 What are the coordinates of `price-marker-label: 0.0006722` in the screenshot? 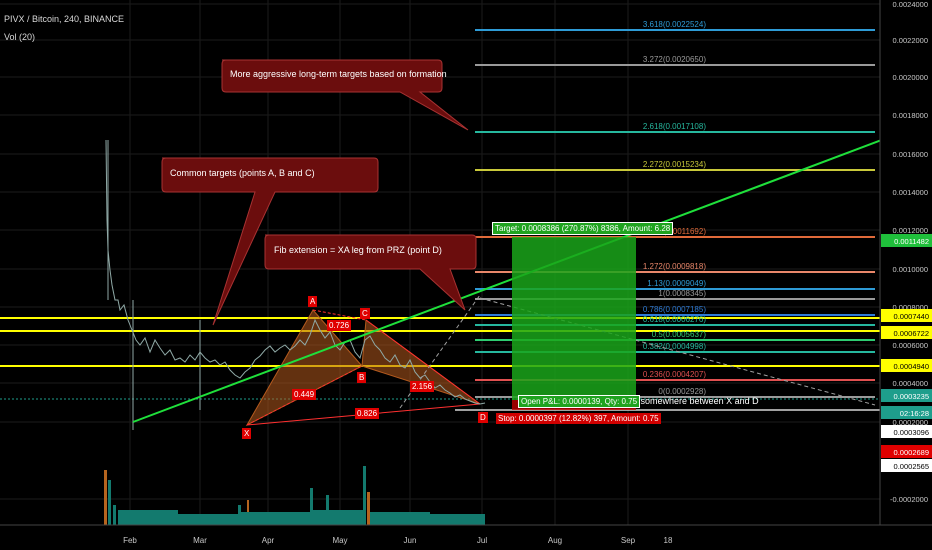 It's located at (911, 333).